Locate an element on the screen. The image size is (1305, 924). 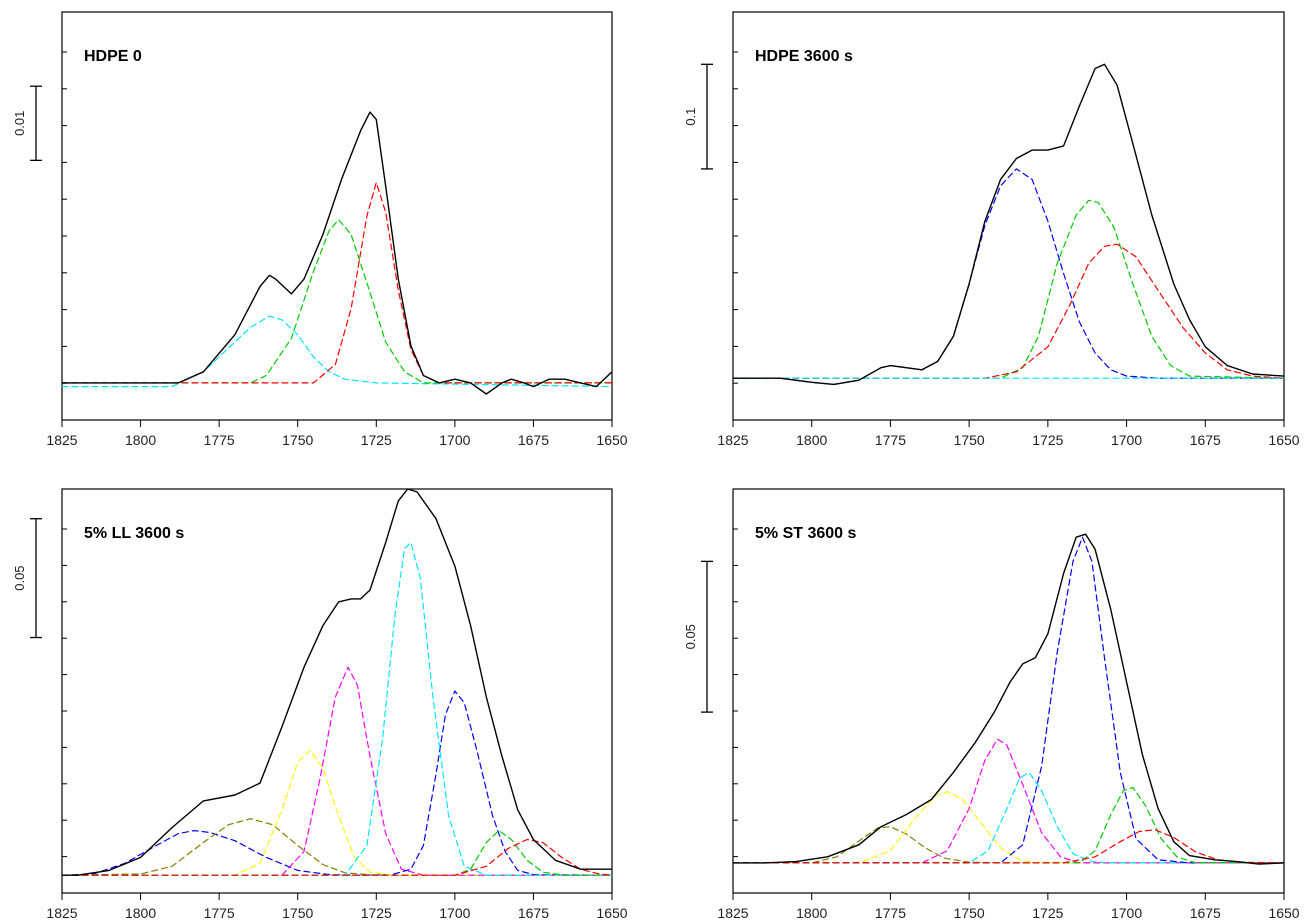
panel-title: HDPE 0 is located at coordinates (113, 56).